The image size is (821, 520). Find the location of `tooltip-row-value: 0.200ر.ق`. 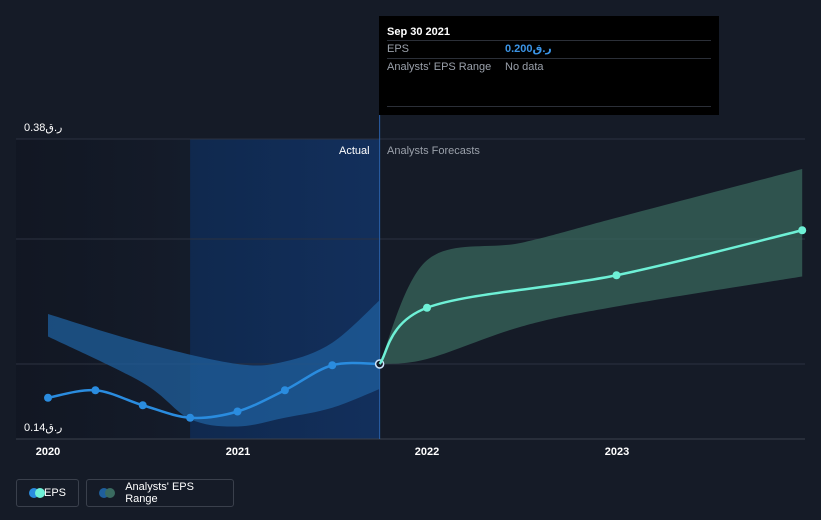

tooltip-row-value: 0.200ر.ق is located at coordinates (528, 49).